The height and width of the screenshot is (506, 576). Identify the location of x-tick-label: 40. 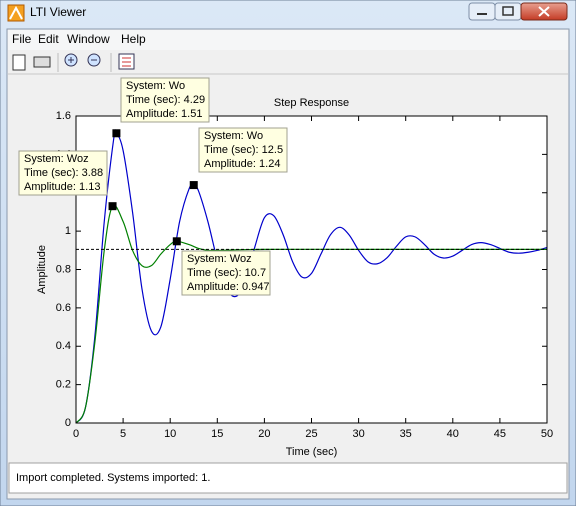
(453, 434).